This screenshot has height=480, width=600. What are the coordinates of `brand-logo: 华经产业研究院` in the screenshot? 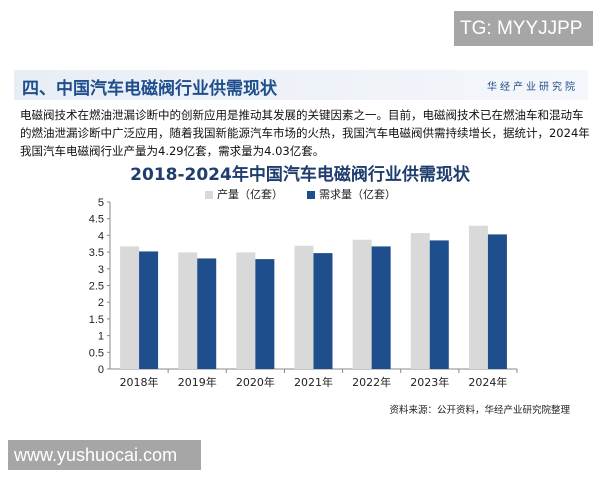 It's located at (532, 87).